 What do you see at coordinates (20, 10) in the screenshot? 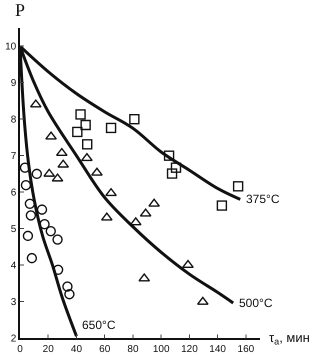
I see `y-axis-title: P` at bounding box center [20, 10].